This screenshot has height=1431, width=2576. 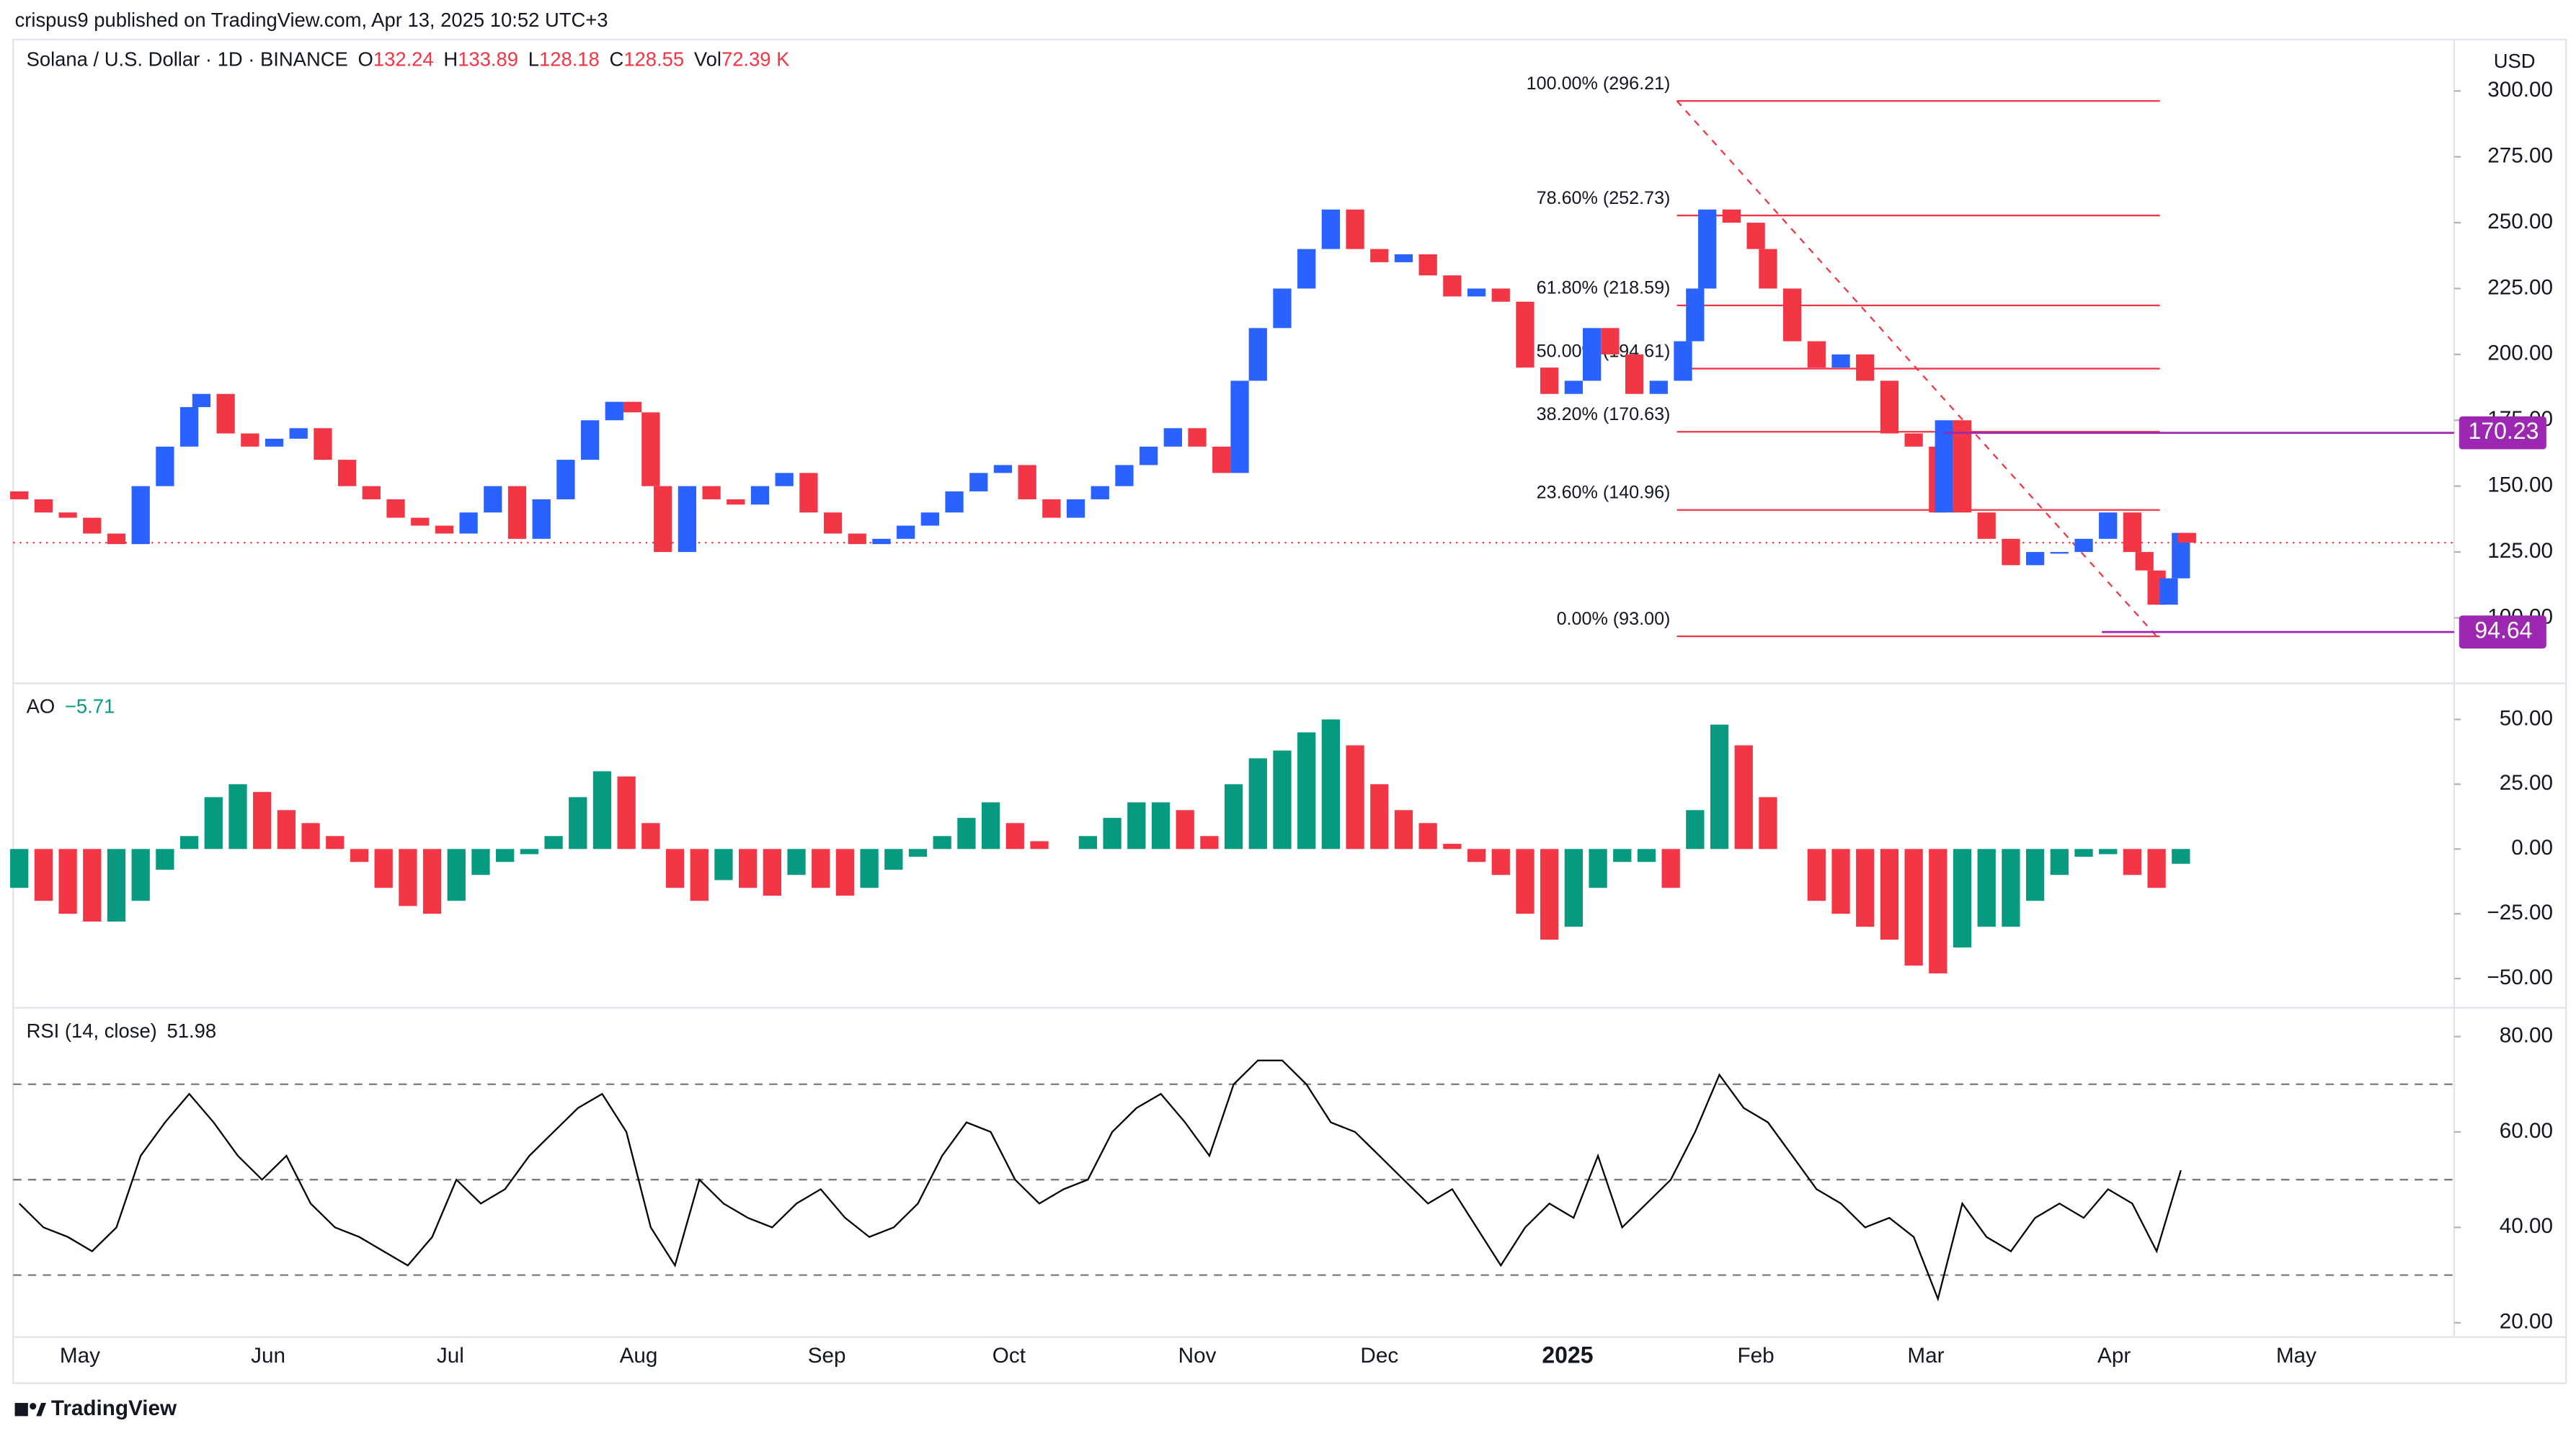 I want to click on y-tick-label: 20.00, so click(x=2526, y=1322).